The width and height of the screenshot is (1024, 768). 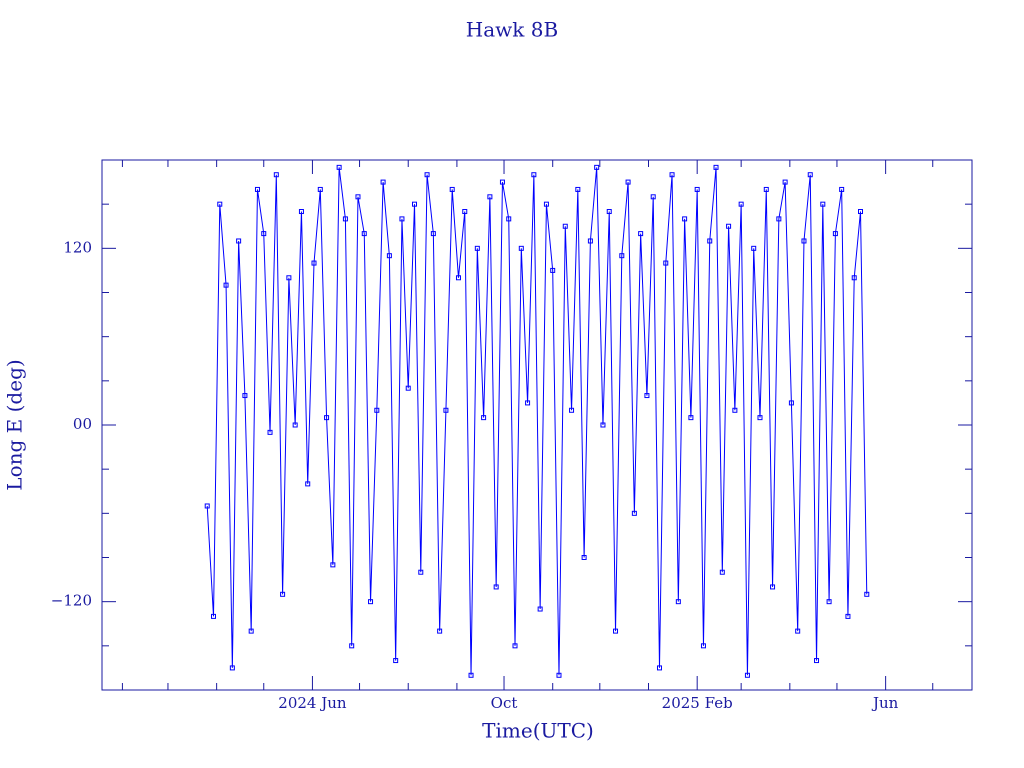 What do you see at coordinates (15, 424) in the screenshot?
I see `y-axis-label: Long E (deg)` at bounding box center [15, 424].